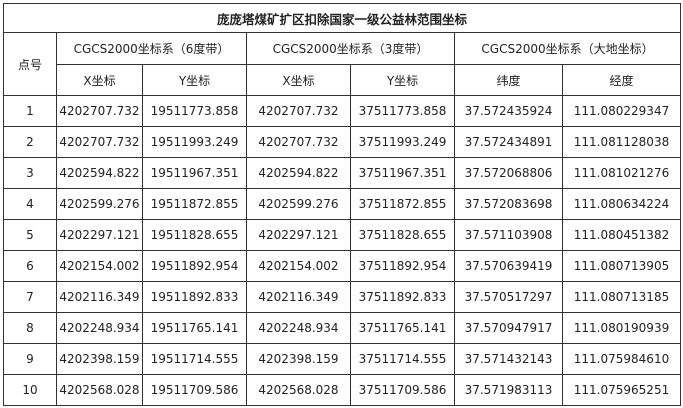 The image size is (683, 408). Describe the element at coordinates (402, 390) in the screenshot. I see `cell-y-3deg: 37511709.586` at that location.